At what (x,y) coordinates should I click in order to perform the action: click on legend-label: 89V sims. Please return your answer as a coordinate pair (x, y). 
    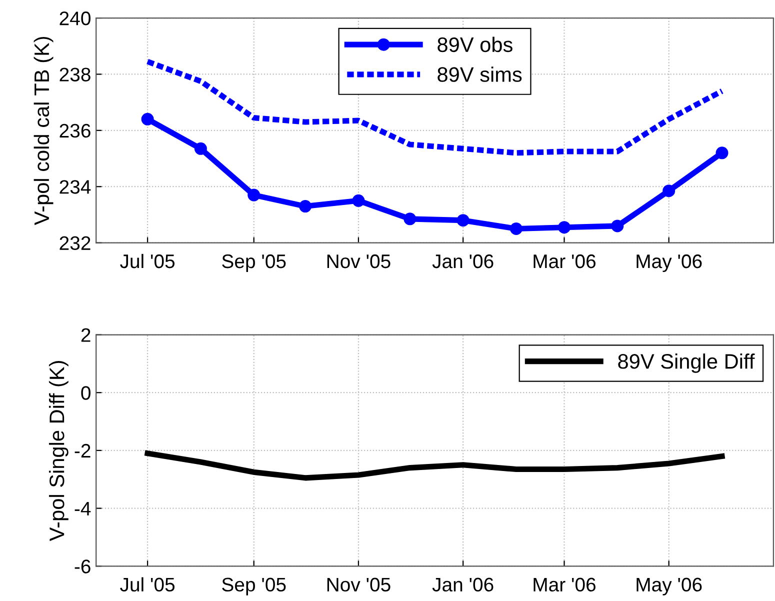
    Looking at the image, I should click on (480, 74).